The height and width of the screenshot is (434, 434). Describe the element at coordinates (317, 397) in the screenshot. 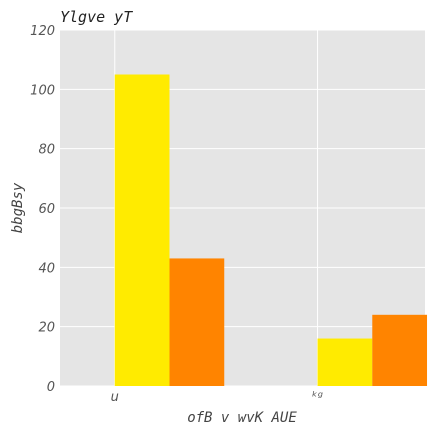

I see `x-tick-label: ᵏᵍ` at that location.